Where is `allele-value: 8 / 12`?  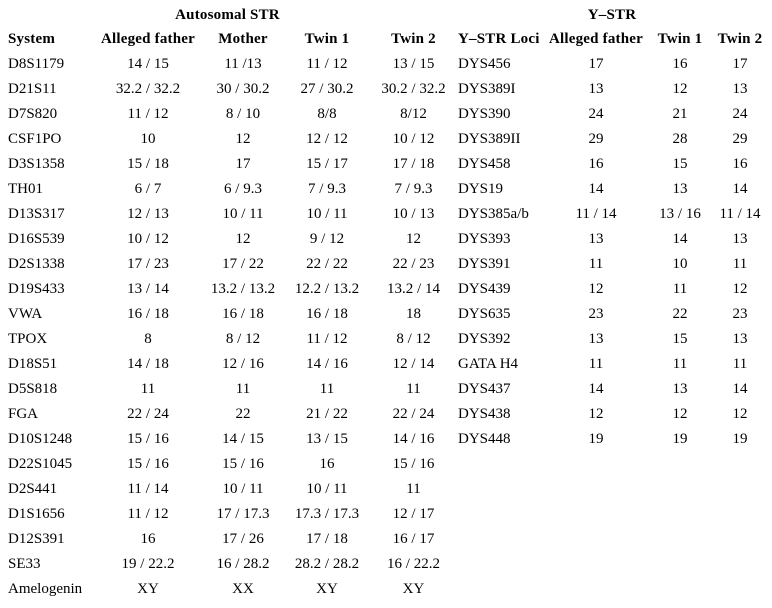 allele-value: 8 / 12 is located at coordinates (413, 339).